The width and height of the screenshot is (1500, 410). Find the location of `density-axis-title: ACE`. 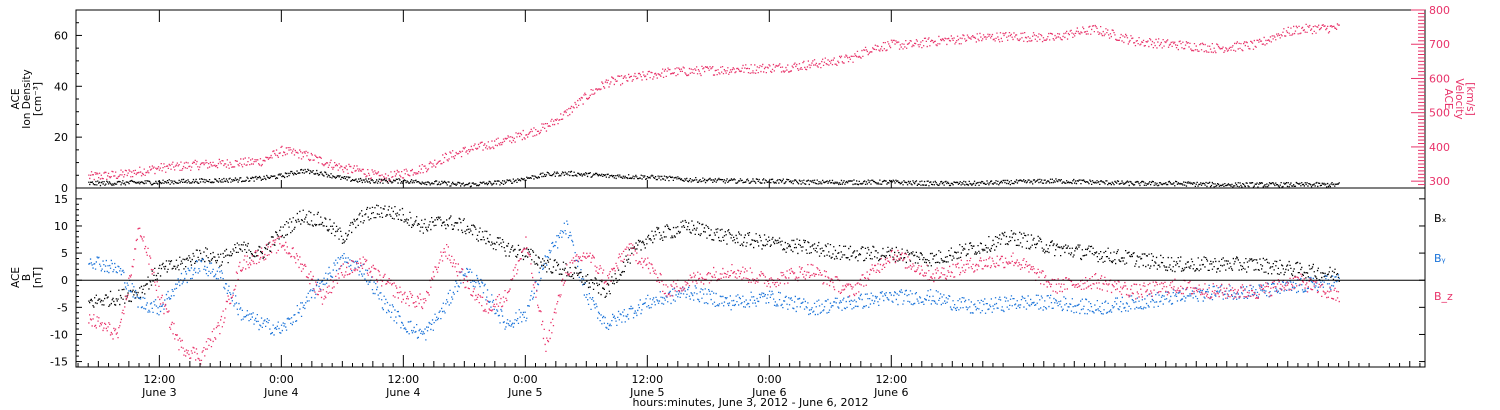

density-axis-title: ACE is located at coordinates (16, 99).